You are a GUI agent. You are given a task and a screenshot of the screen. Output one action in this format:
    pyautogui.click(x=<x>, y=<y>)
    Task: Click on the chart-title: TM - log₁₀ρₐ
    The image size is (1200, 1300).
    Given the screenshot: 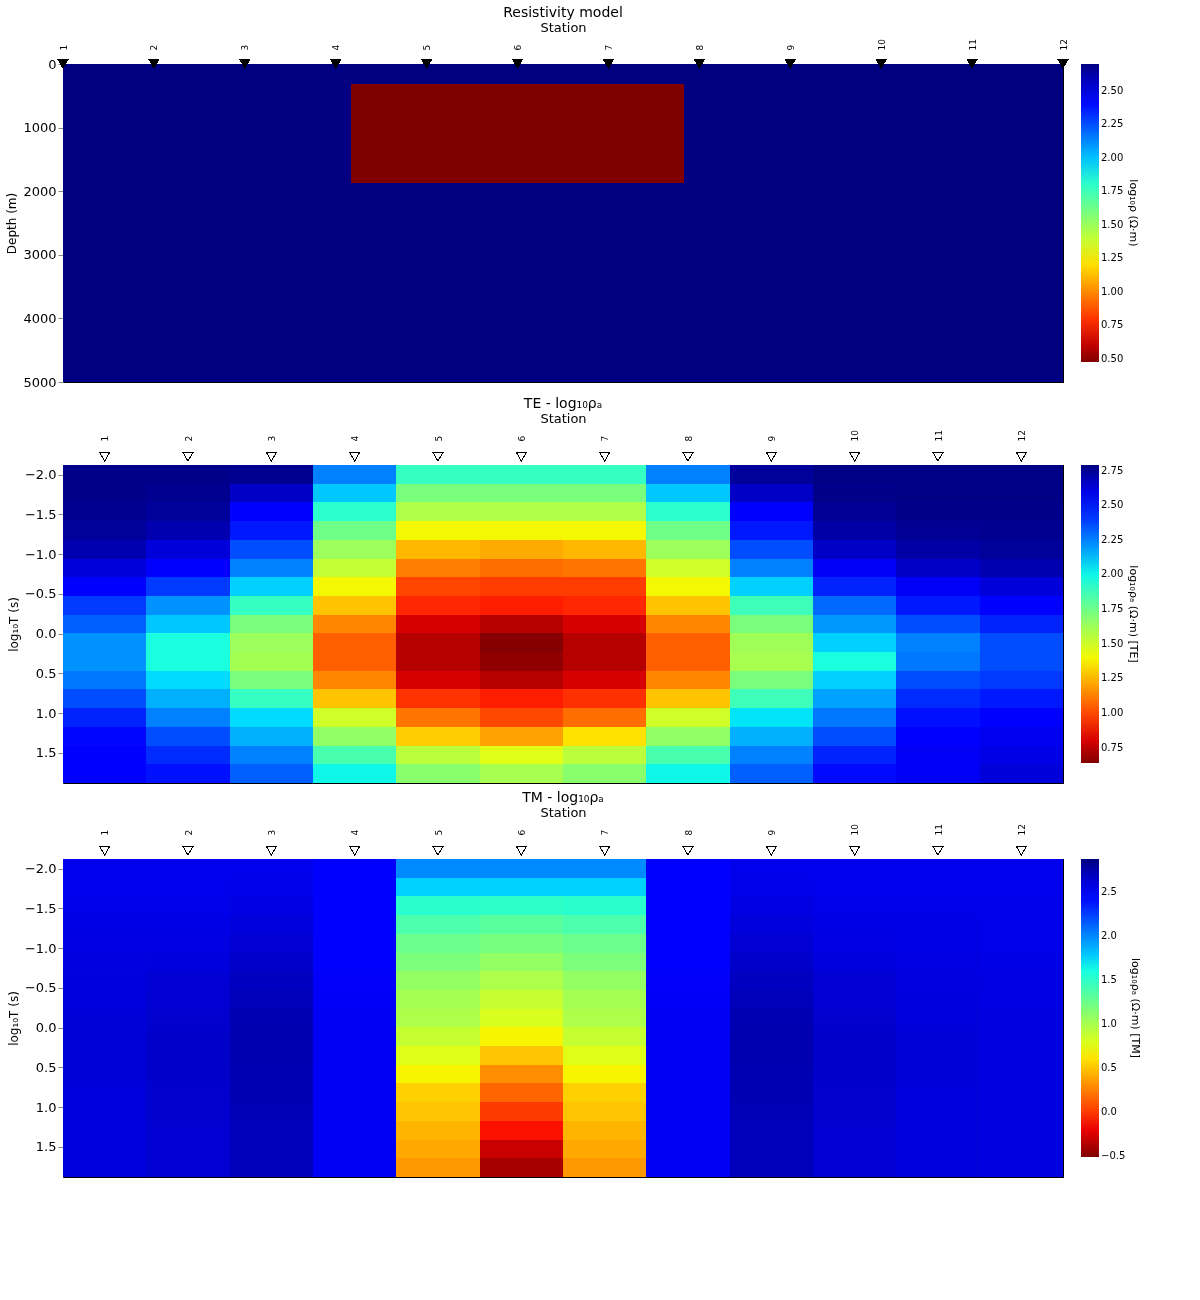 What is the action you would take?
    pyautogui.click(x=562, y=796)
    